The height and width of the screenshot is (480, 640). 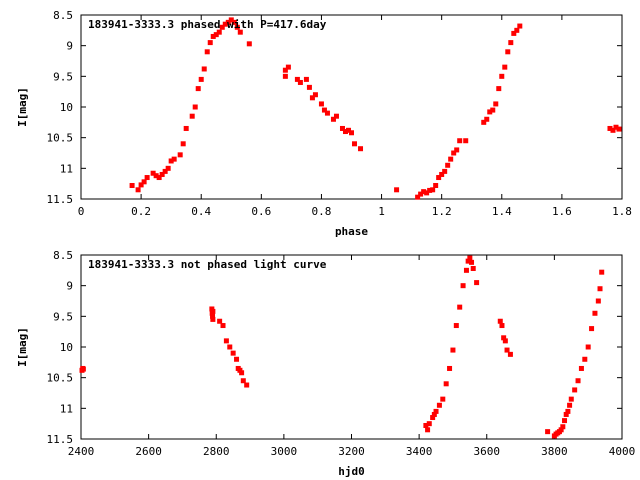 What do you see at coordinates (207, 264) in the screenshot?
I see `plot-title: 183941-3333.3 not phased light curve` at bounding box center [207, 264].